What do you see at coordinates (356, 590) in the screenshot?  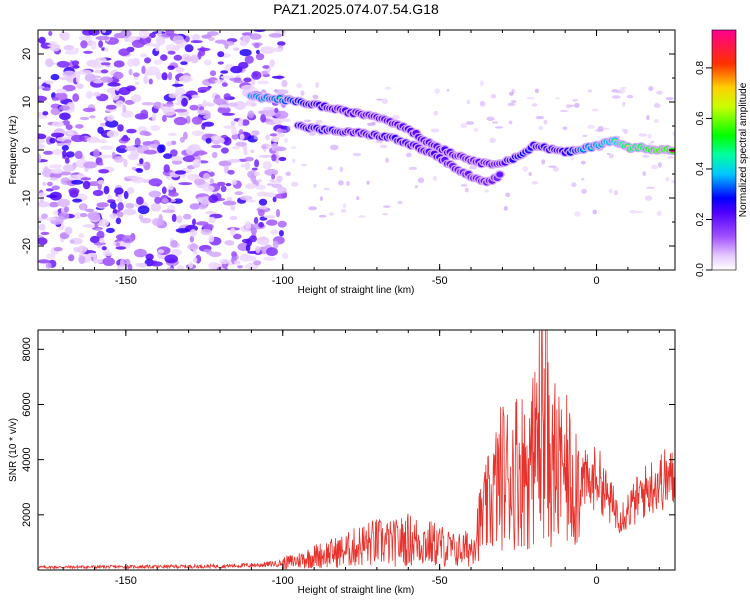 I see `snr-x-label: Height of straight line (km)` at bounding box center [356, 590].